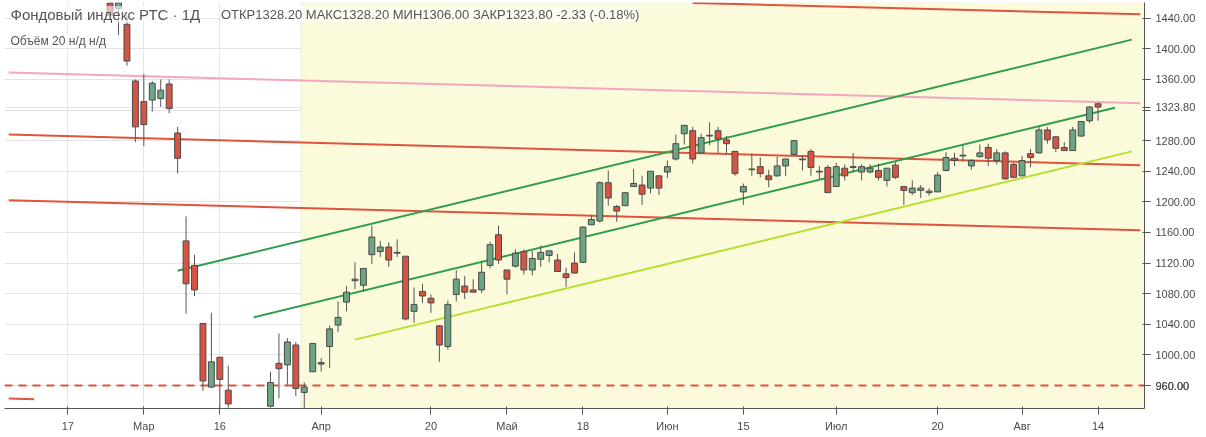  I want to click on x-tick-label: Июл, so click(836, 425).